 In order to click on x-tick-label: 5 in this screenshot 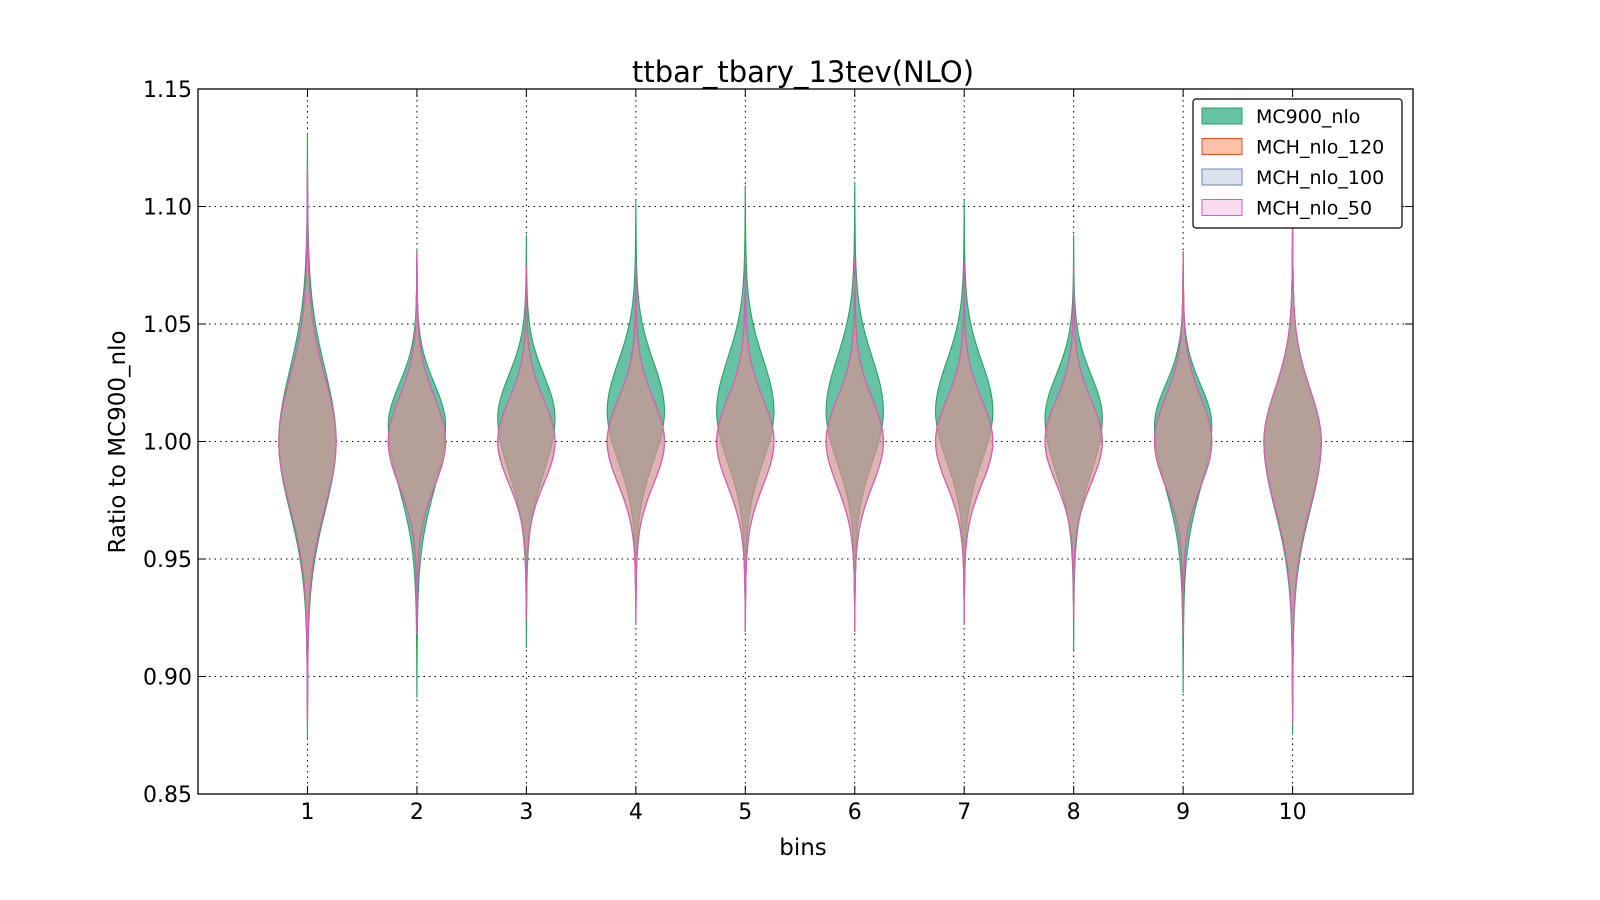, I will do `click(745, 812)`.